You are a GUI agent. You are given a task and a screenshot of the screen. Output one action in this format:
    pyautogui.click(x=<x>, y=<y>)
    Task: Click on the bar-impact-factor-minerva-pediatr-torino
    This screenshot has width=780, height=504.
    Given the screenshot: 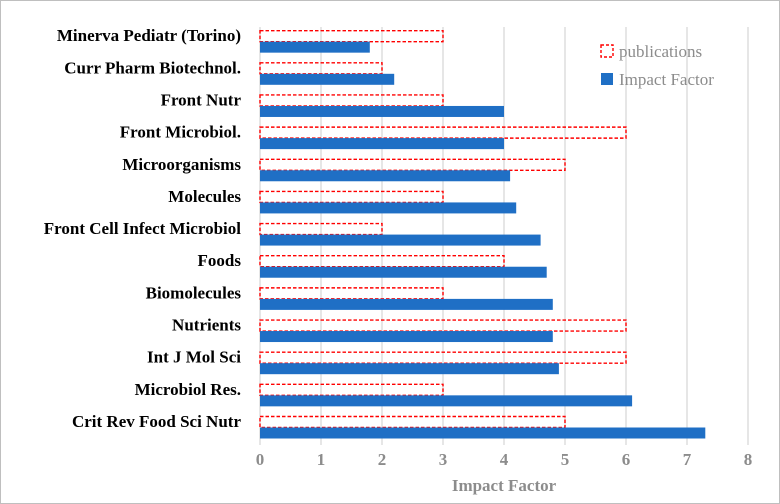 What is the action you would take?
    pyautogui.click(x=315, y=47)
    